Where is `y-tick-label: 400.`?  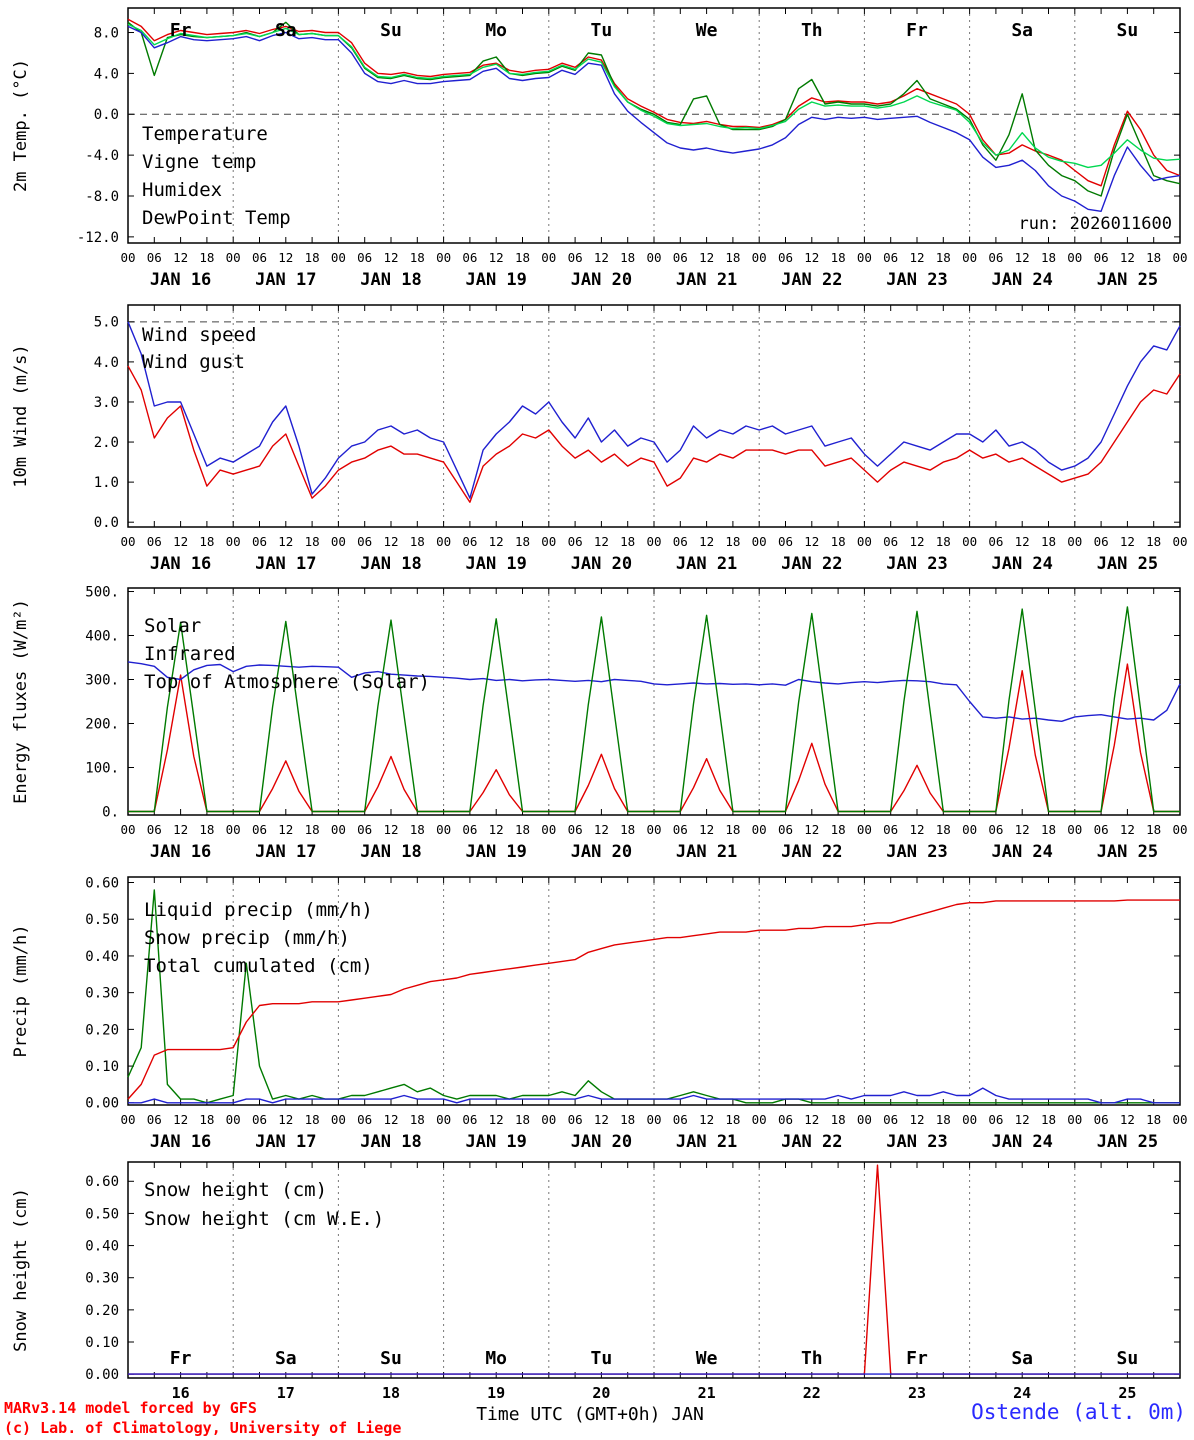
y-tick-label: 400. is located at coordinates (102, 636).